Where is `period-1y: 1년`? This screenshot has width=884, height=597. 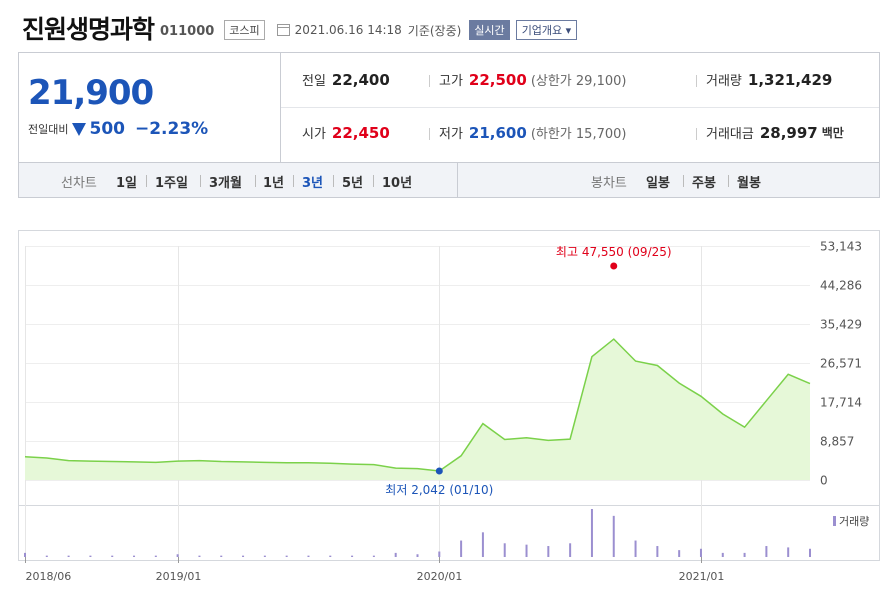 period-1y: 1년 is located at coordinates (274, 183).